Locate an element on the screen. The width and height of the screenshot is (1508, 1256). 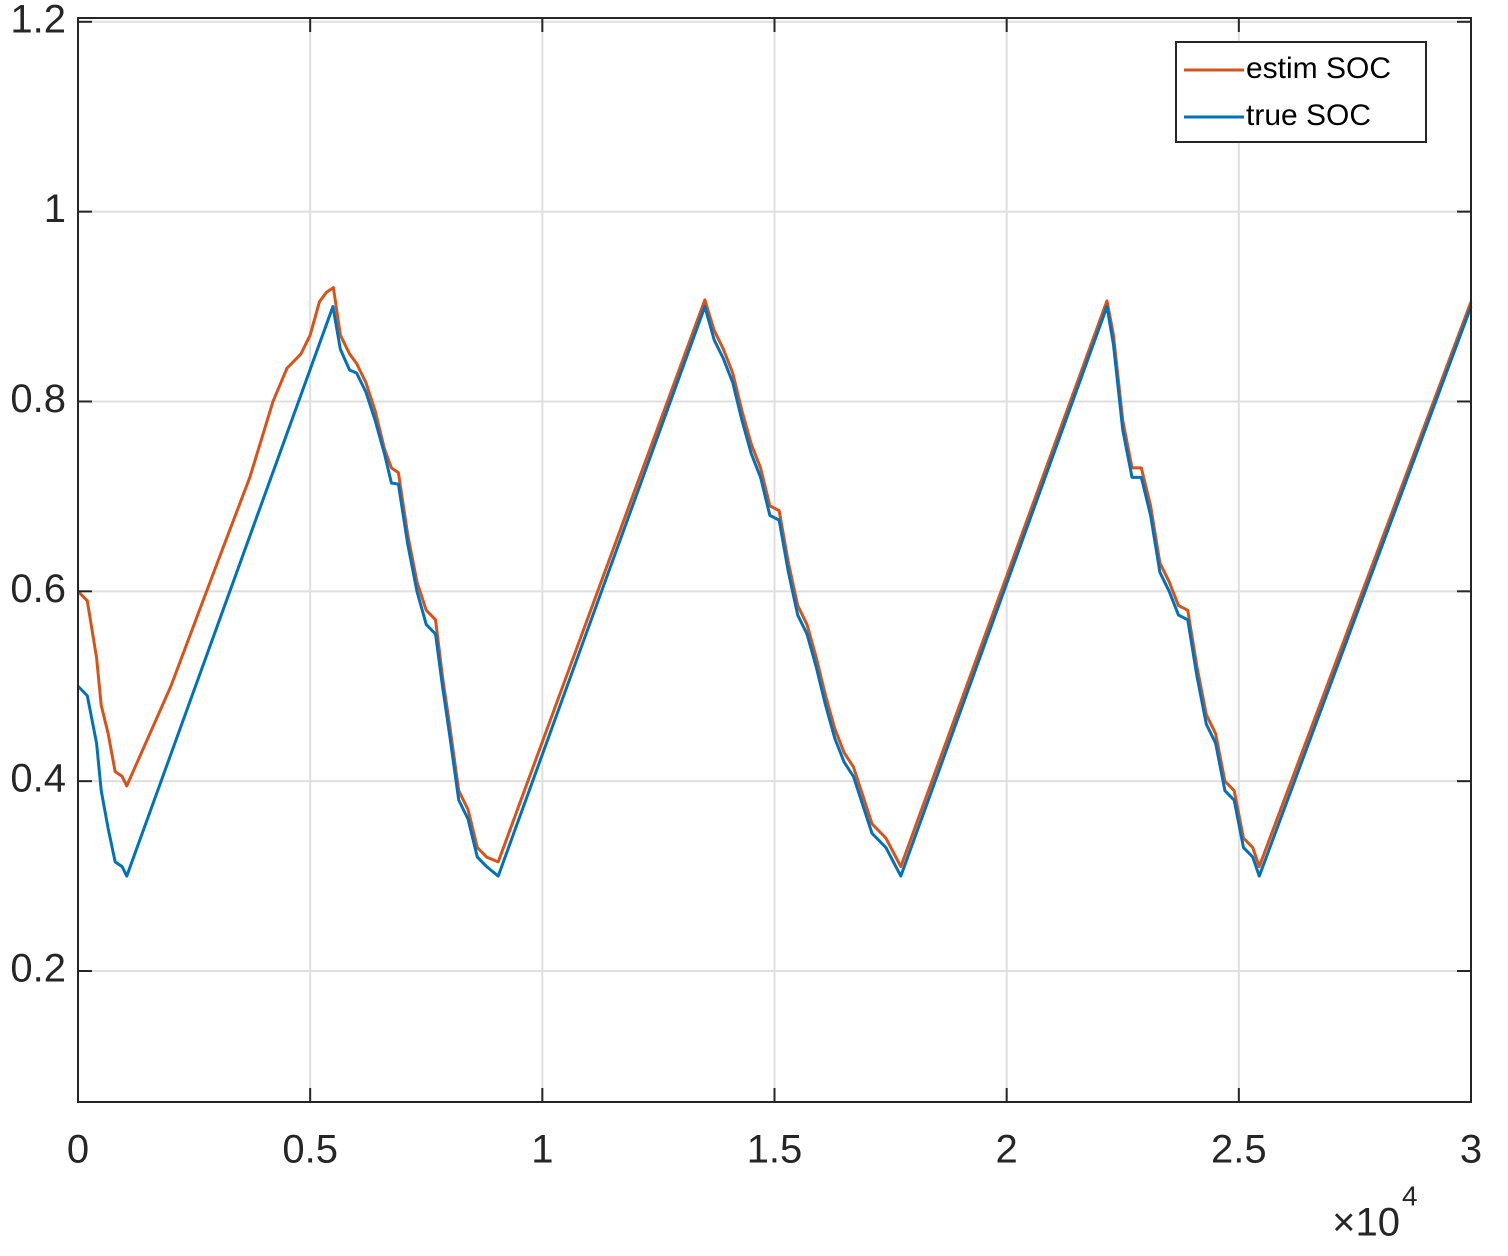
y-tick-label: 0.8 is located at coordinates (38, 399).